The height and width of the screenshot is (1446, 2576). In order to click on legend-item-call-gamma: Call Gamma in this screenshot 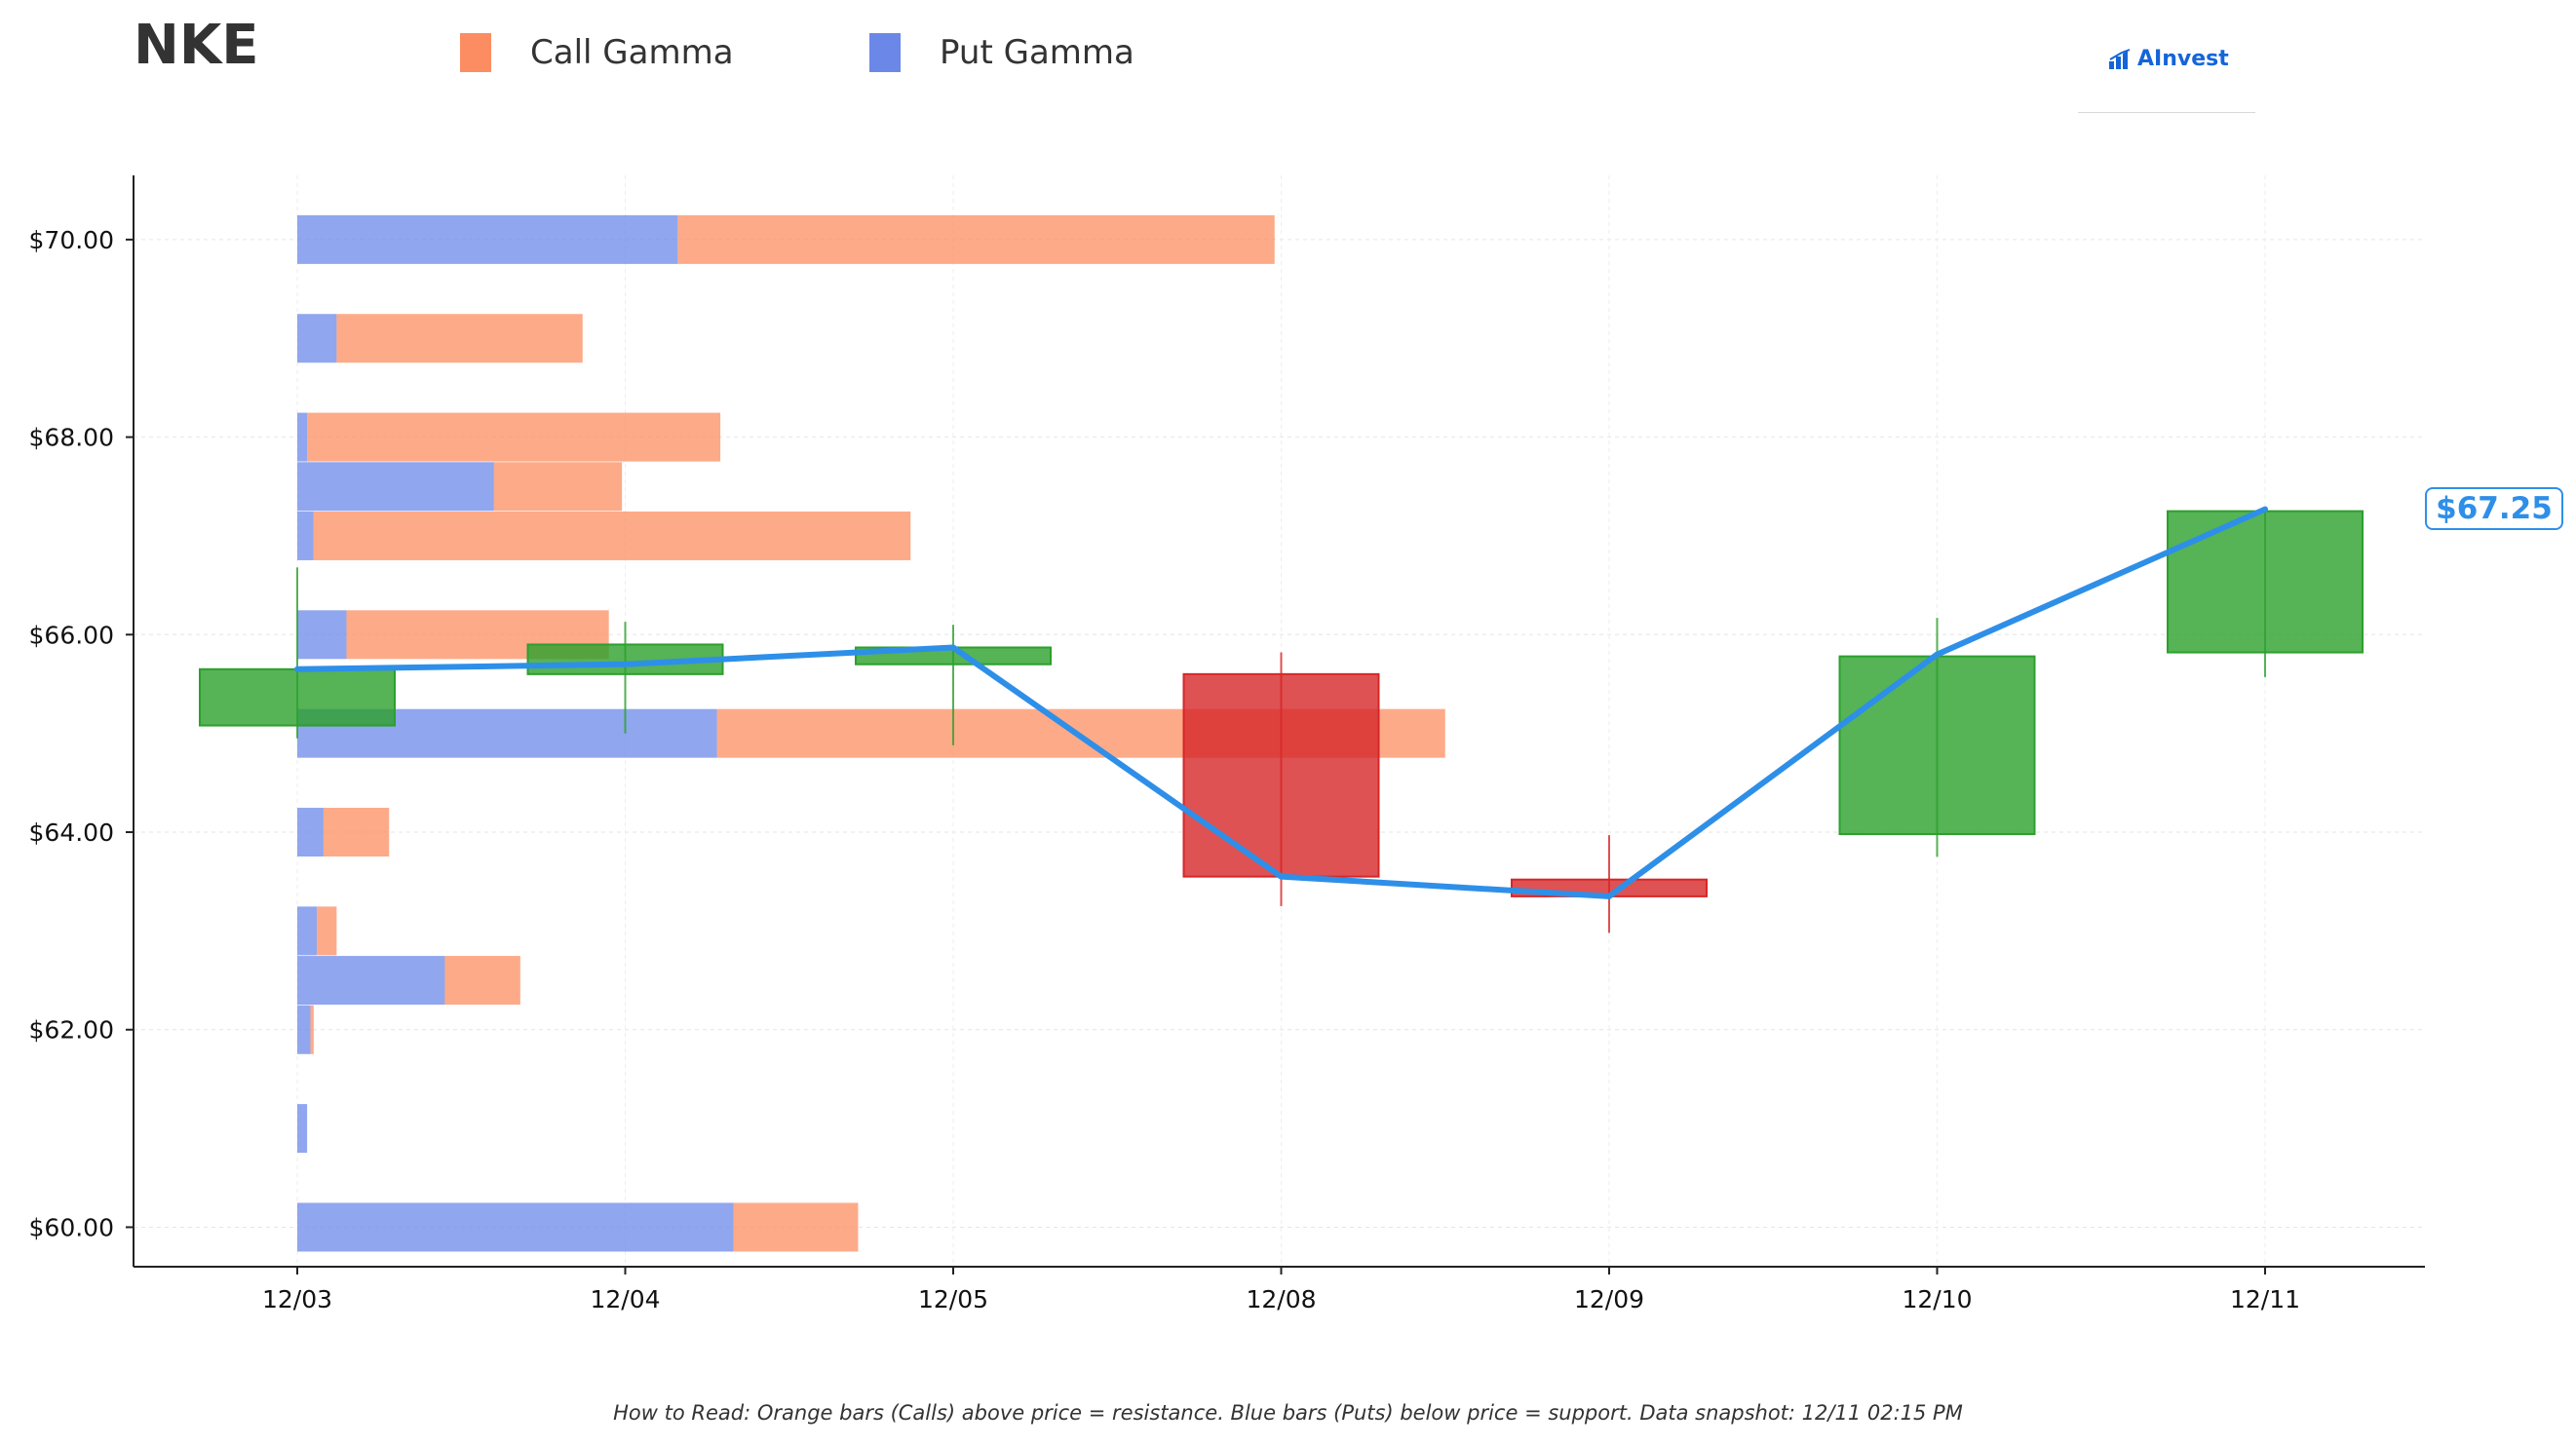, I will do `click(597, 52)`.